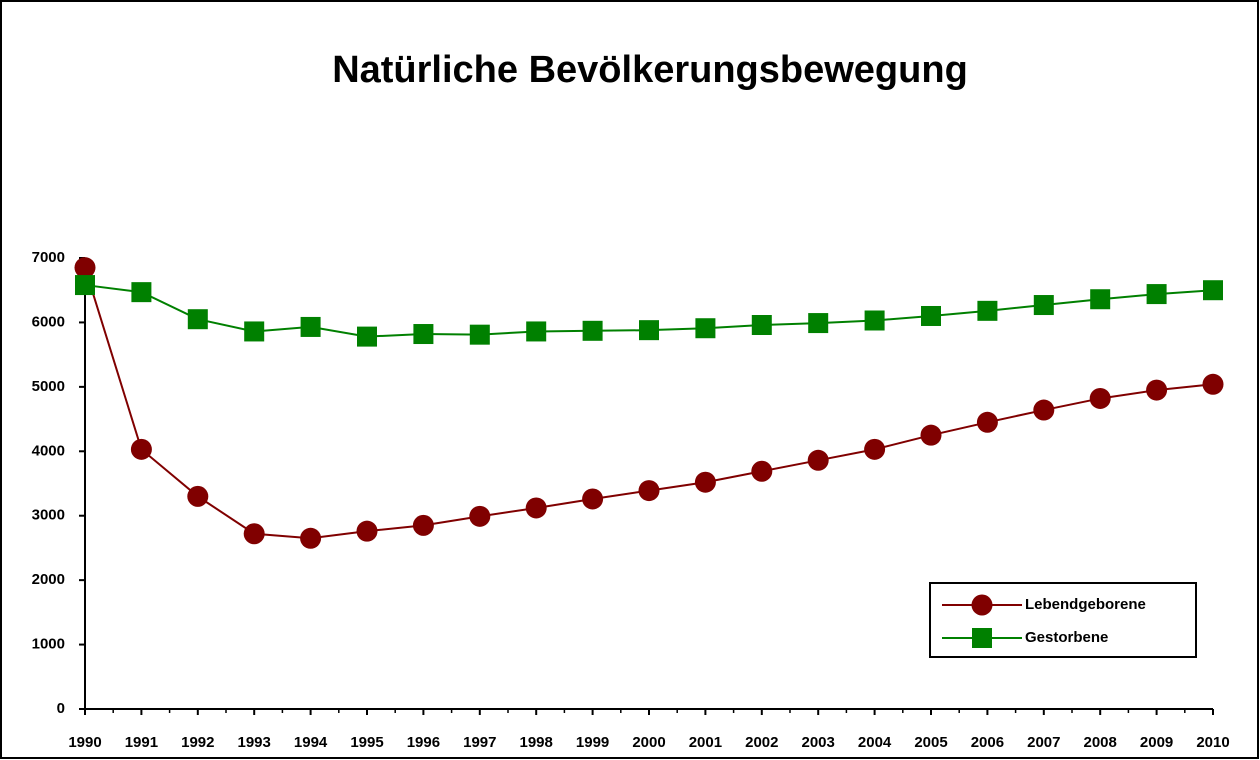 This screenshot has width=1260, height=760. I want to click on x-tick-label: 1991, so click(141, 742).